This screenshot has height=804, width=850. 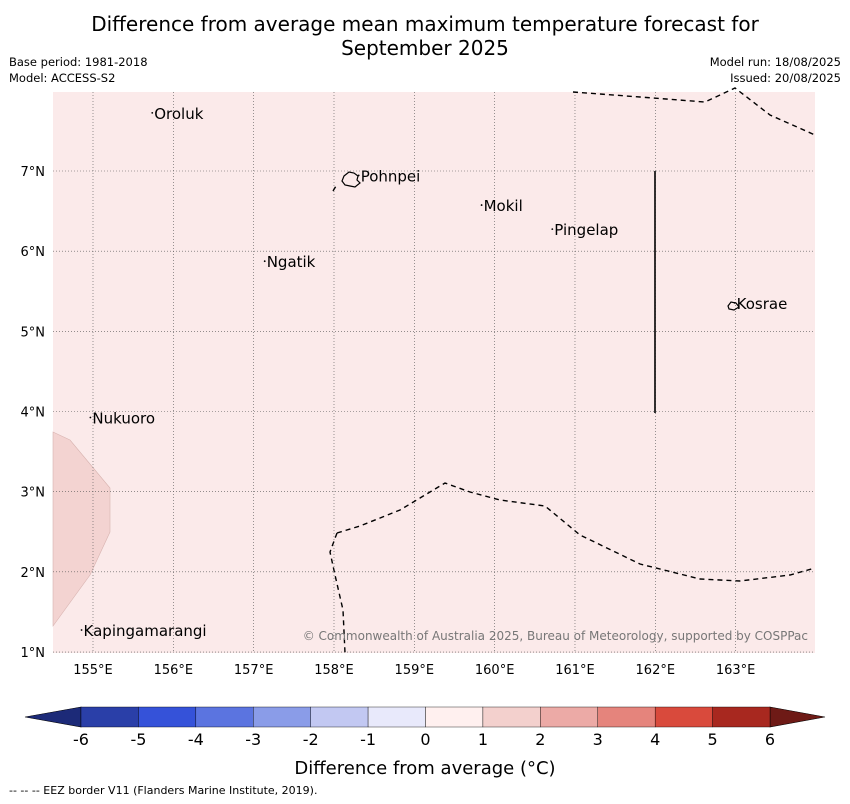 What do you see at coordinates (775, 62) in the screenshot?
I see `model-run: Model run: 18/08/2025` at bounding box center [775, 62].